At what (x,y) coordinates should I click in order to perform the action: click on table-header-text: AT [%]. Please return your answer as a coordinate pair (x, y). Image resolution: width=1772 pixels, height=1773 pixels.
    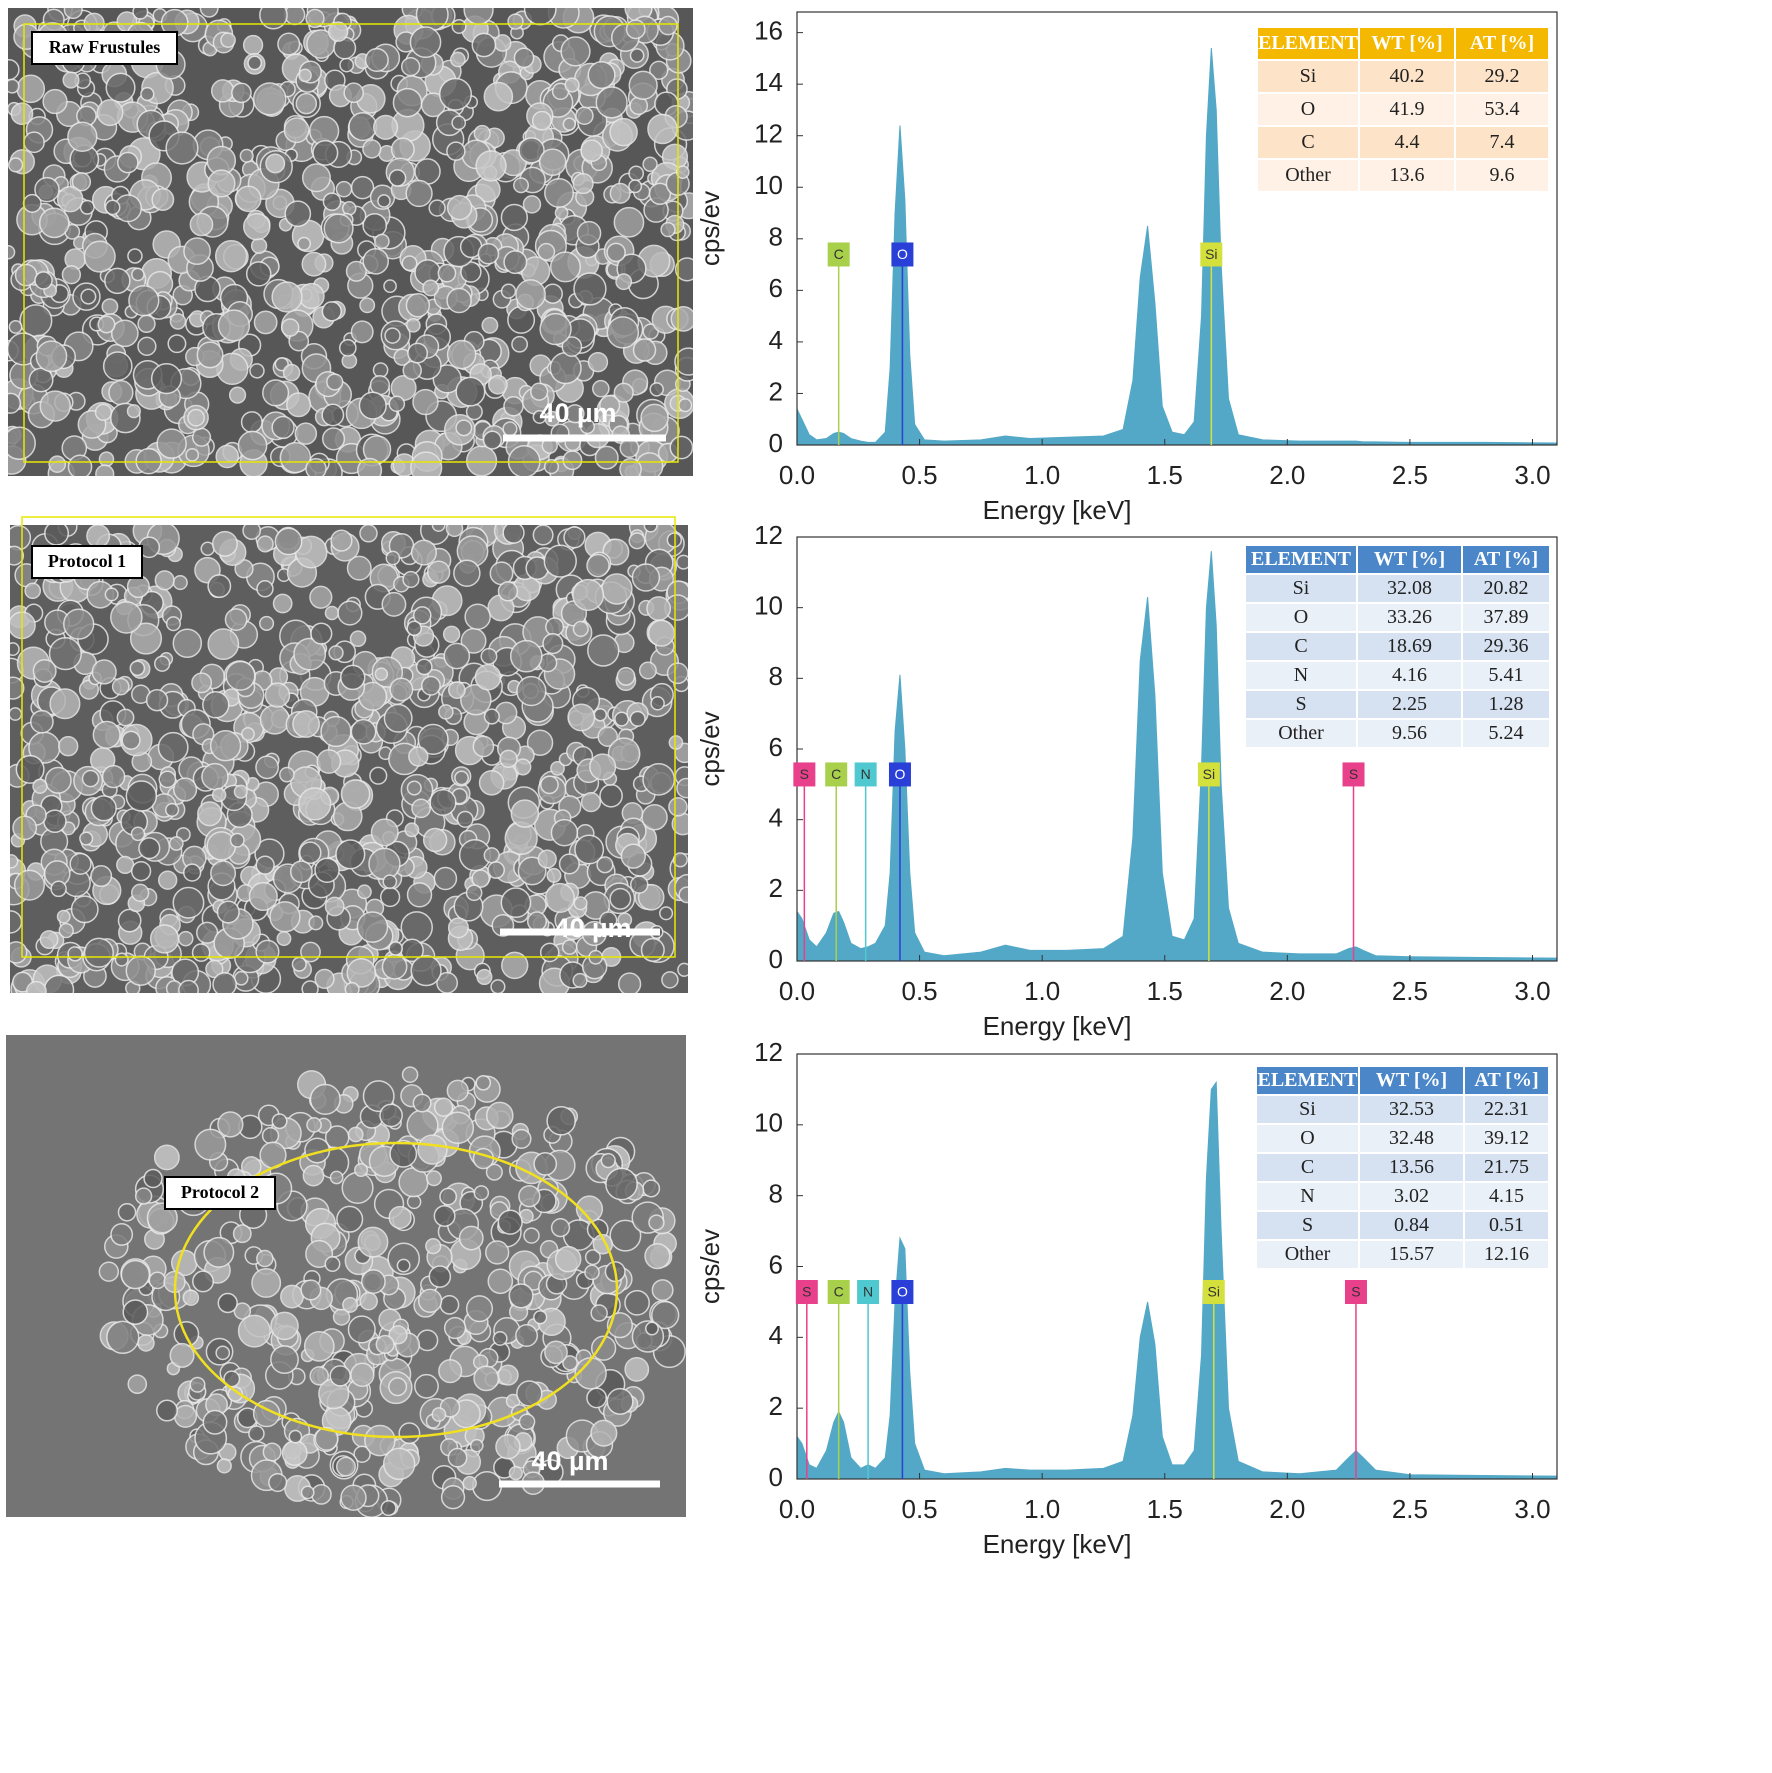
    Looking at the image, I should click on (1506, 559).